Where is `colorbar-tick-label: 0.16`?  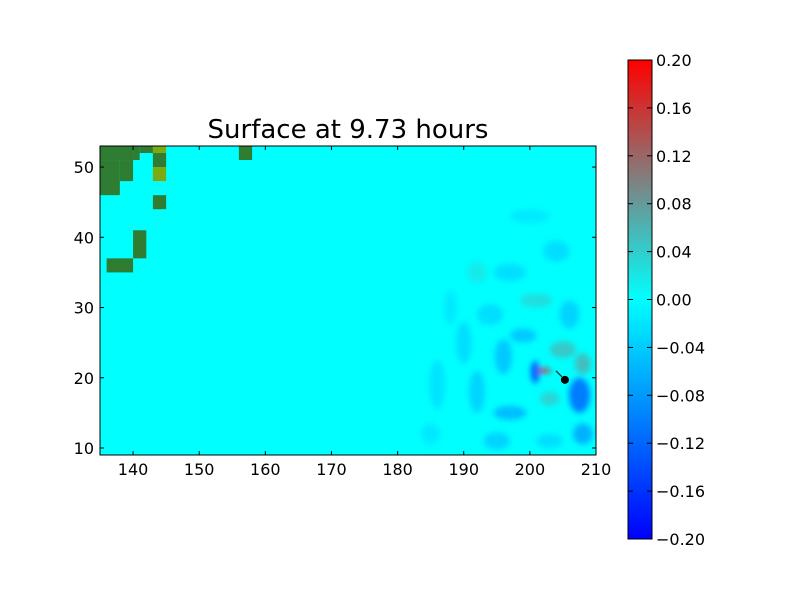
colorbar-tick-label: 0.16 is located at coordinates (674, 108).